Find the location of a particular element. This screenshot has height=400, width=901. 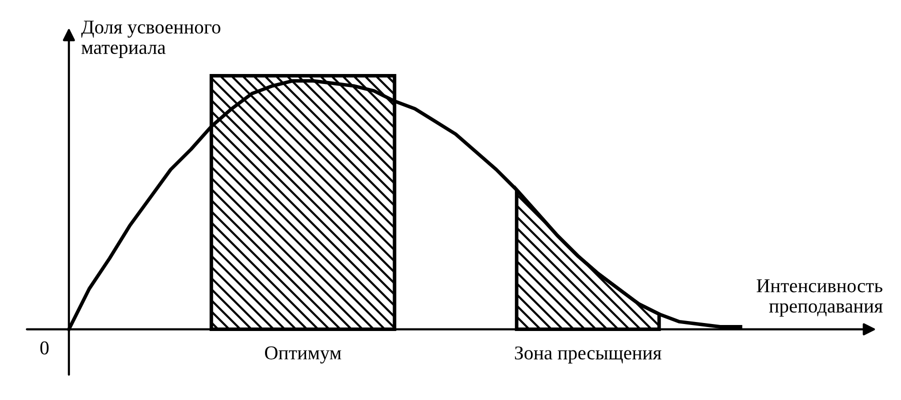

text: Зона пресыщения is located at coordinates (588, 355).